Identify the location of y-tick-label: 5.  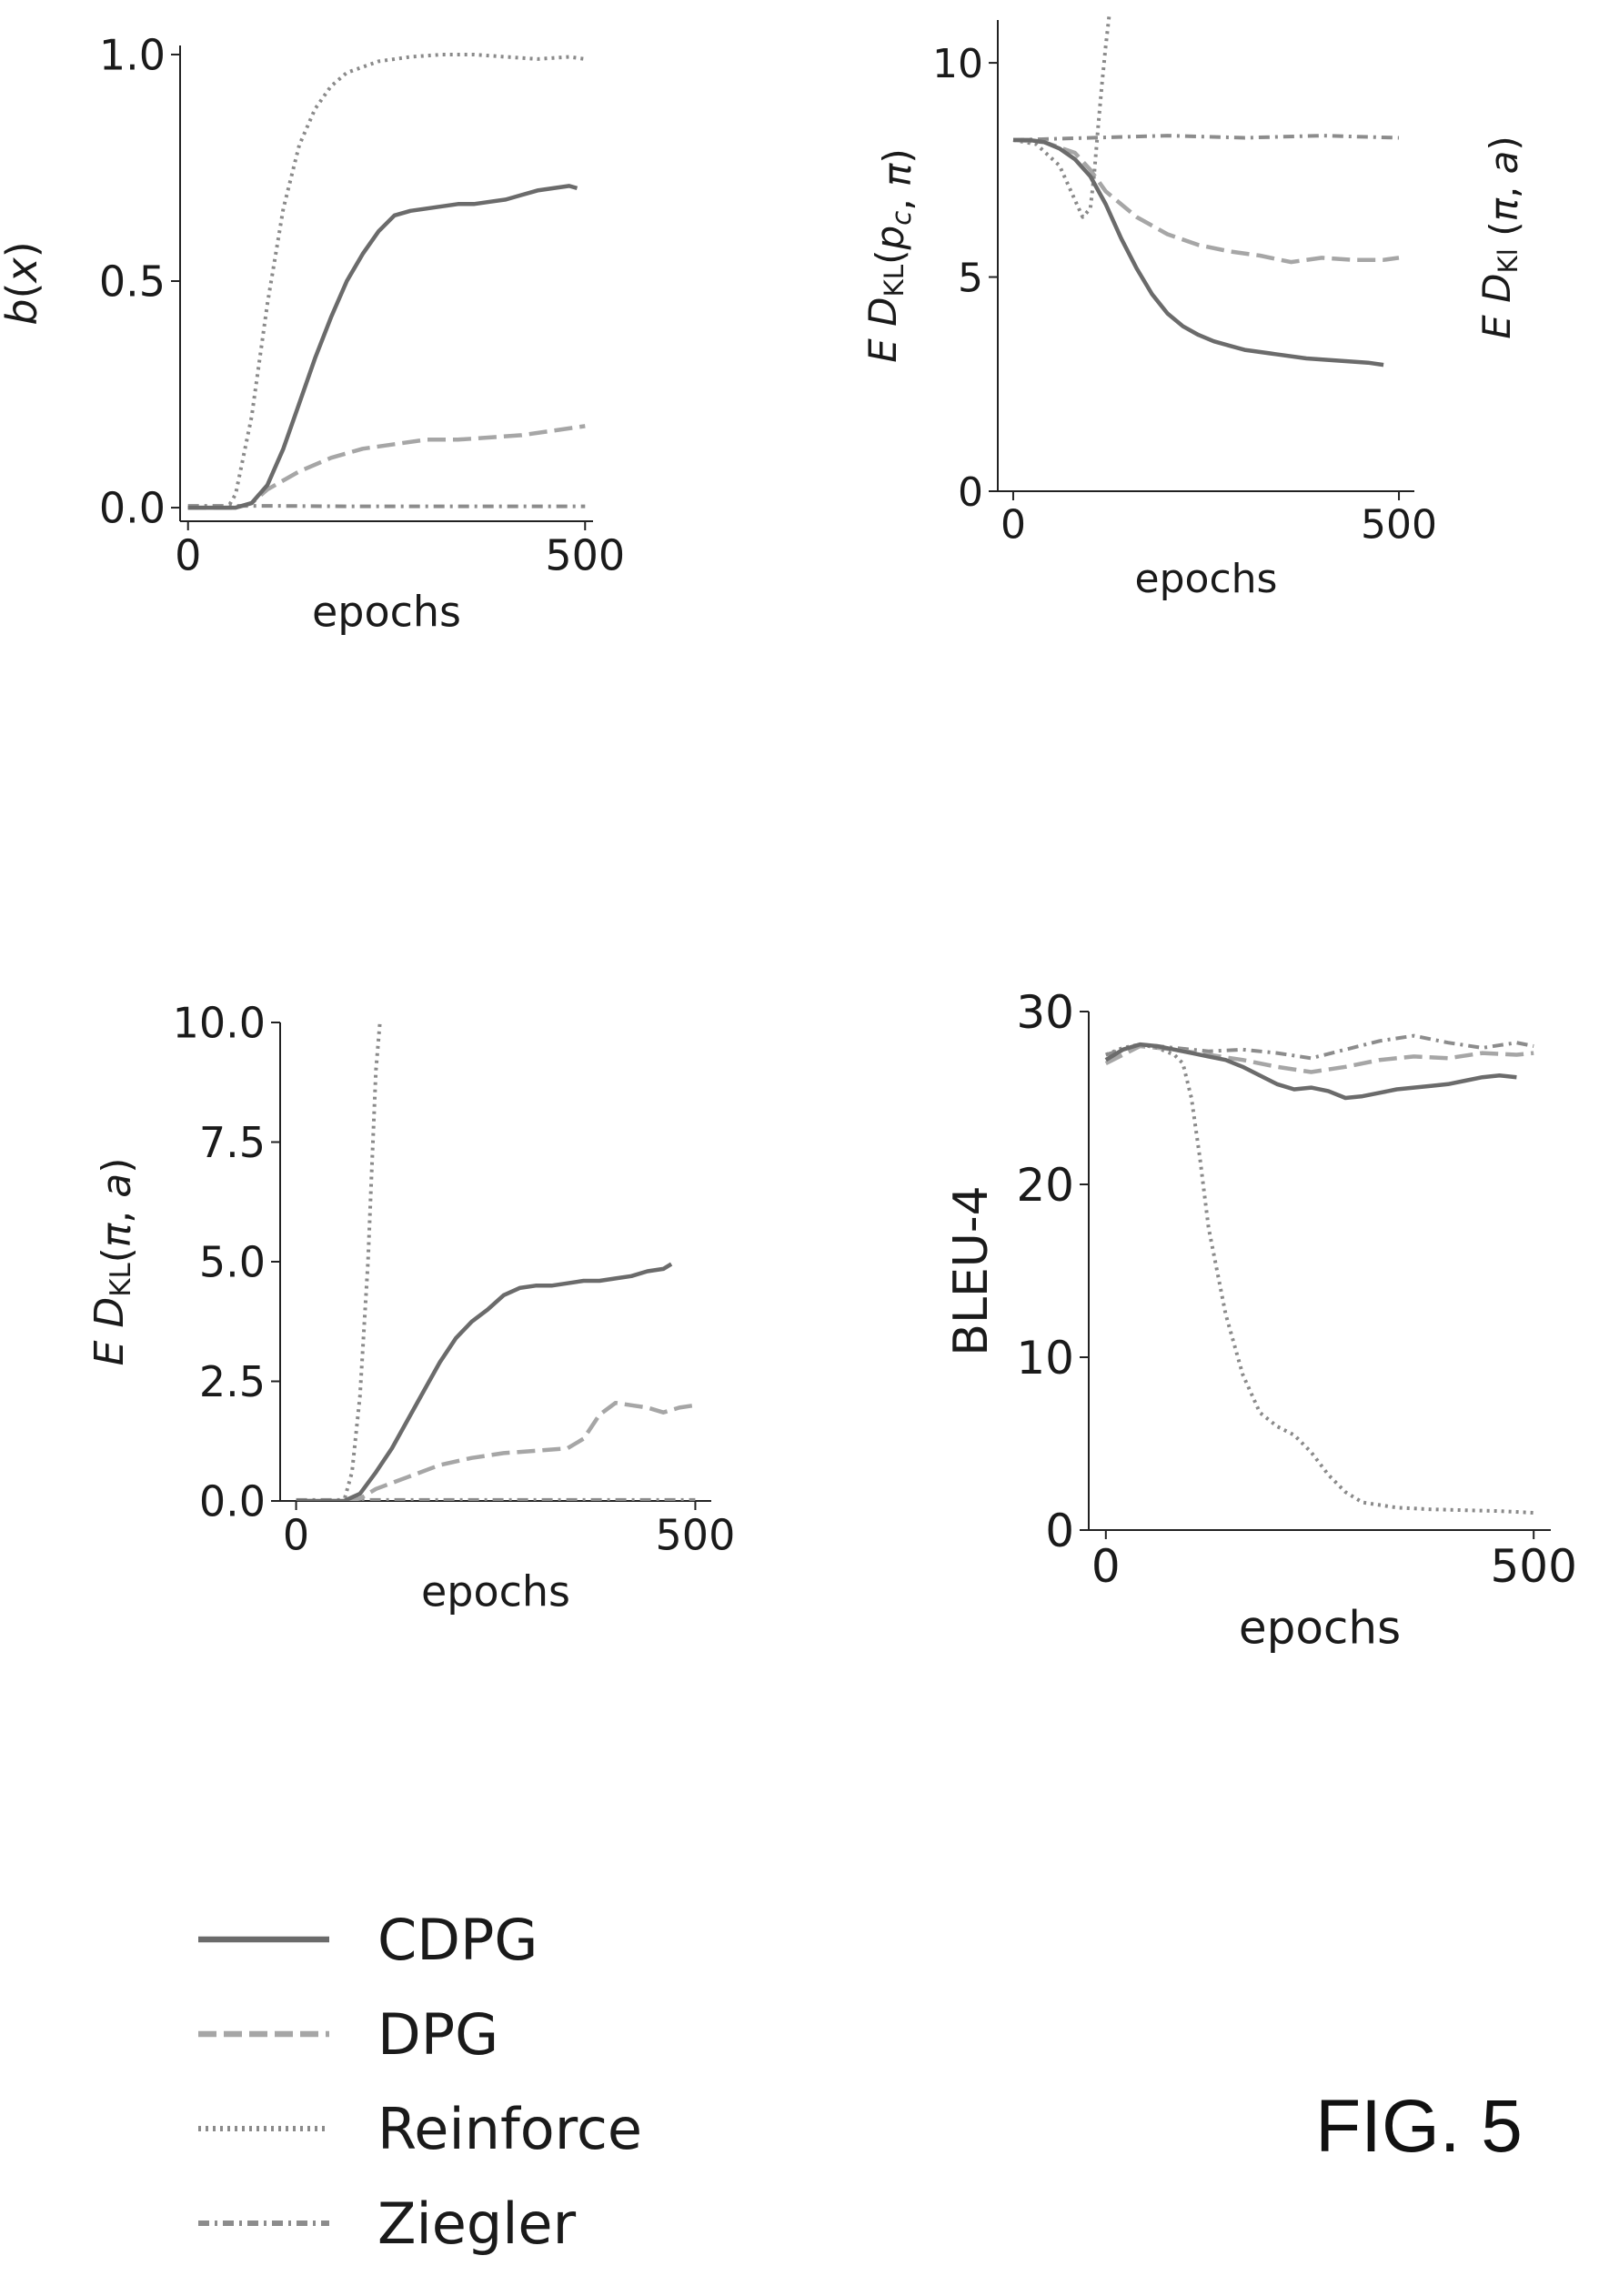
(970, 278).